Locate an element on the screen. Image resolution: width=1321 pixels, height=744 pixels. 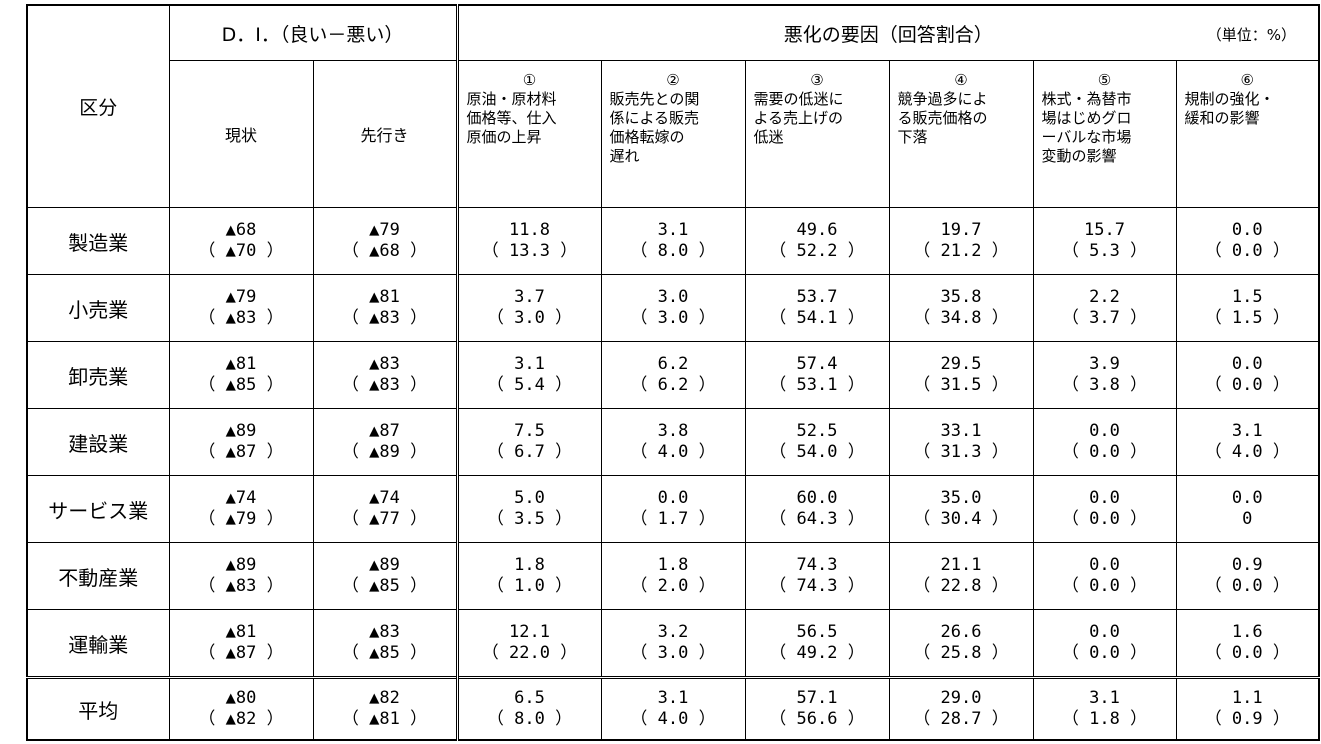
table-cell: 0.9 （ 0.0 ） is located at coordinates (1247, 576).